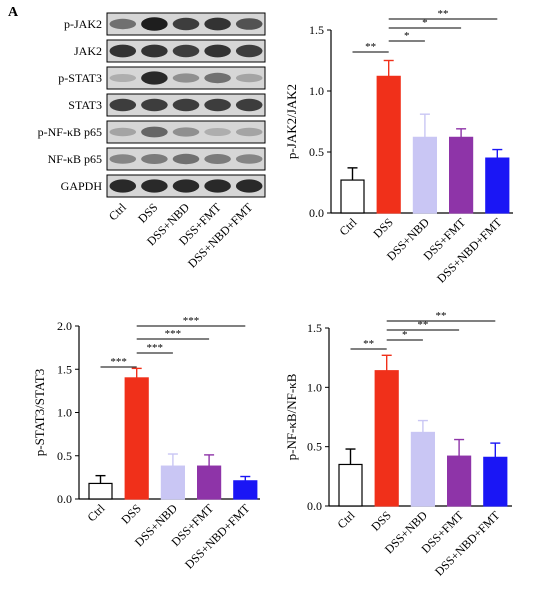  I want to click on y-axis-label: p-NF-κB/NF-κB, so click(291, 416).